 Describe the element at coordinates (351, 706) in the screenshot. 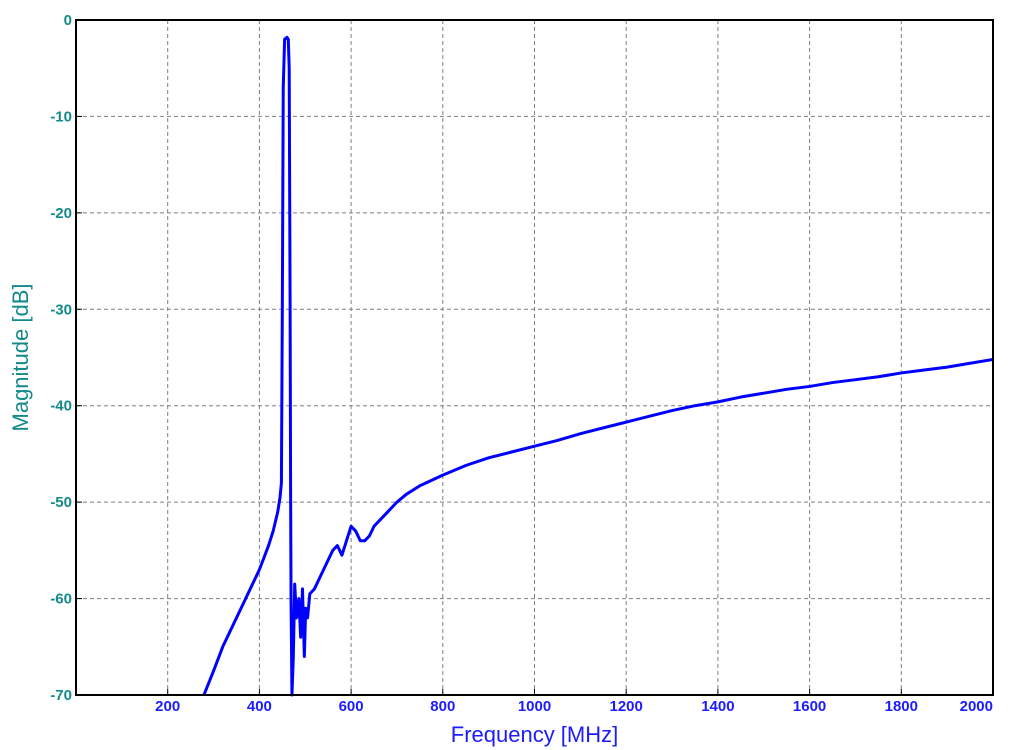

I see `x-tick-label: 600` at that location.